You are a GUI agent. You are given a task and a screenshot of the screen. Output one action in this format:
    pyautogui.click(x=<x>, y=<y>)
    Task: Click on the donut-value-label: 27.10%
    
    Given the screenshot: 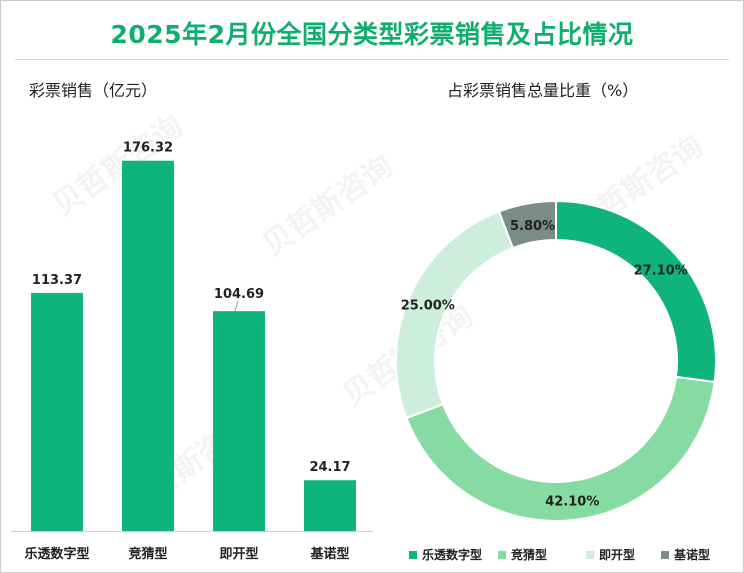 What is the action you would take?
    pyautogui.click(x=661, y=270)
    